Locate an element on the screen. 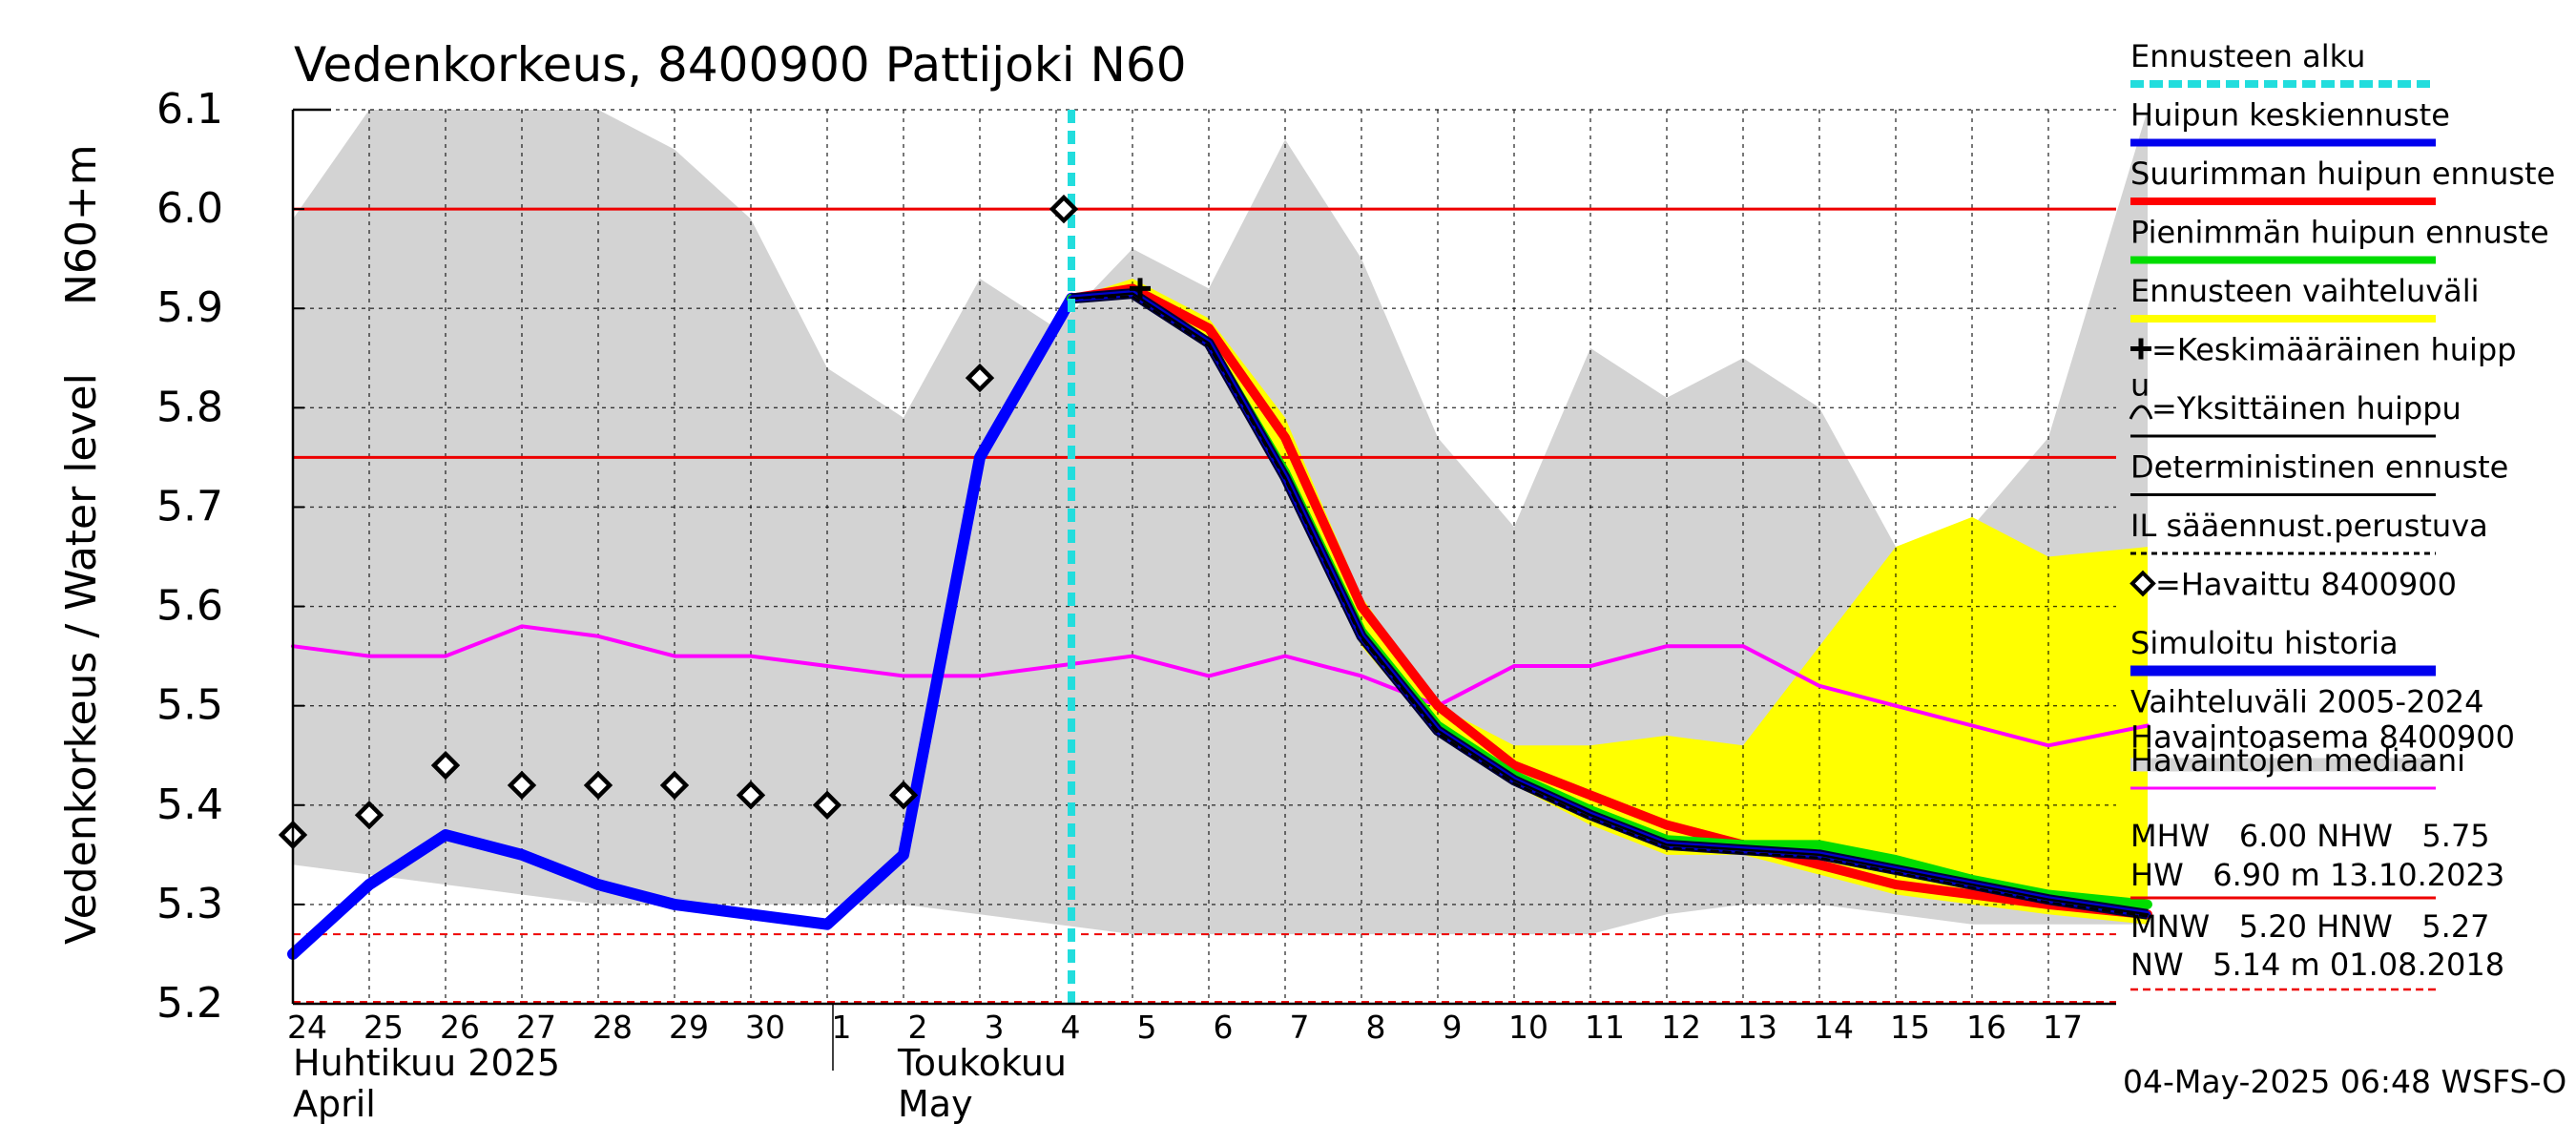  legend-plus-icon is located at coordinates (2140, 349).